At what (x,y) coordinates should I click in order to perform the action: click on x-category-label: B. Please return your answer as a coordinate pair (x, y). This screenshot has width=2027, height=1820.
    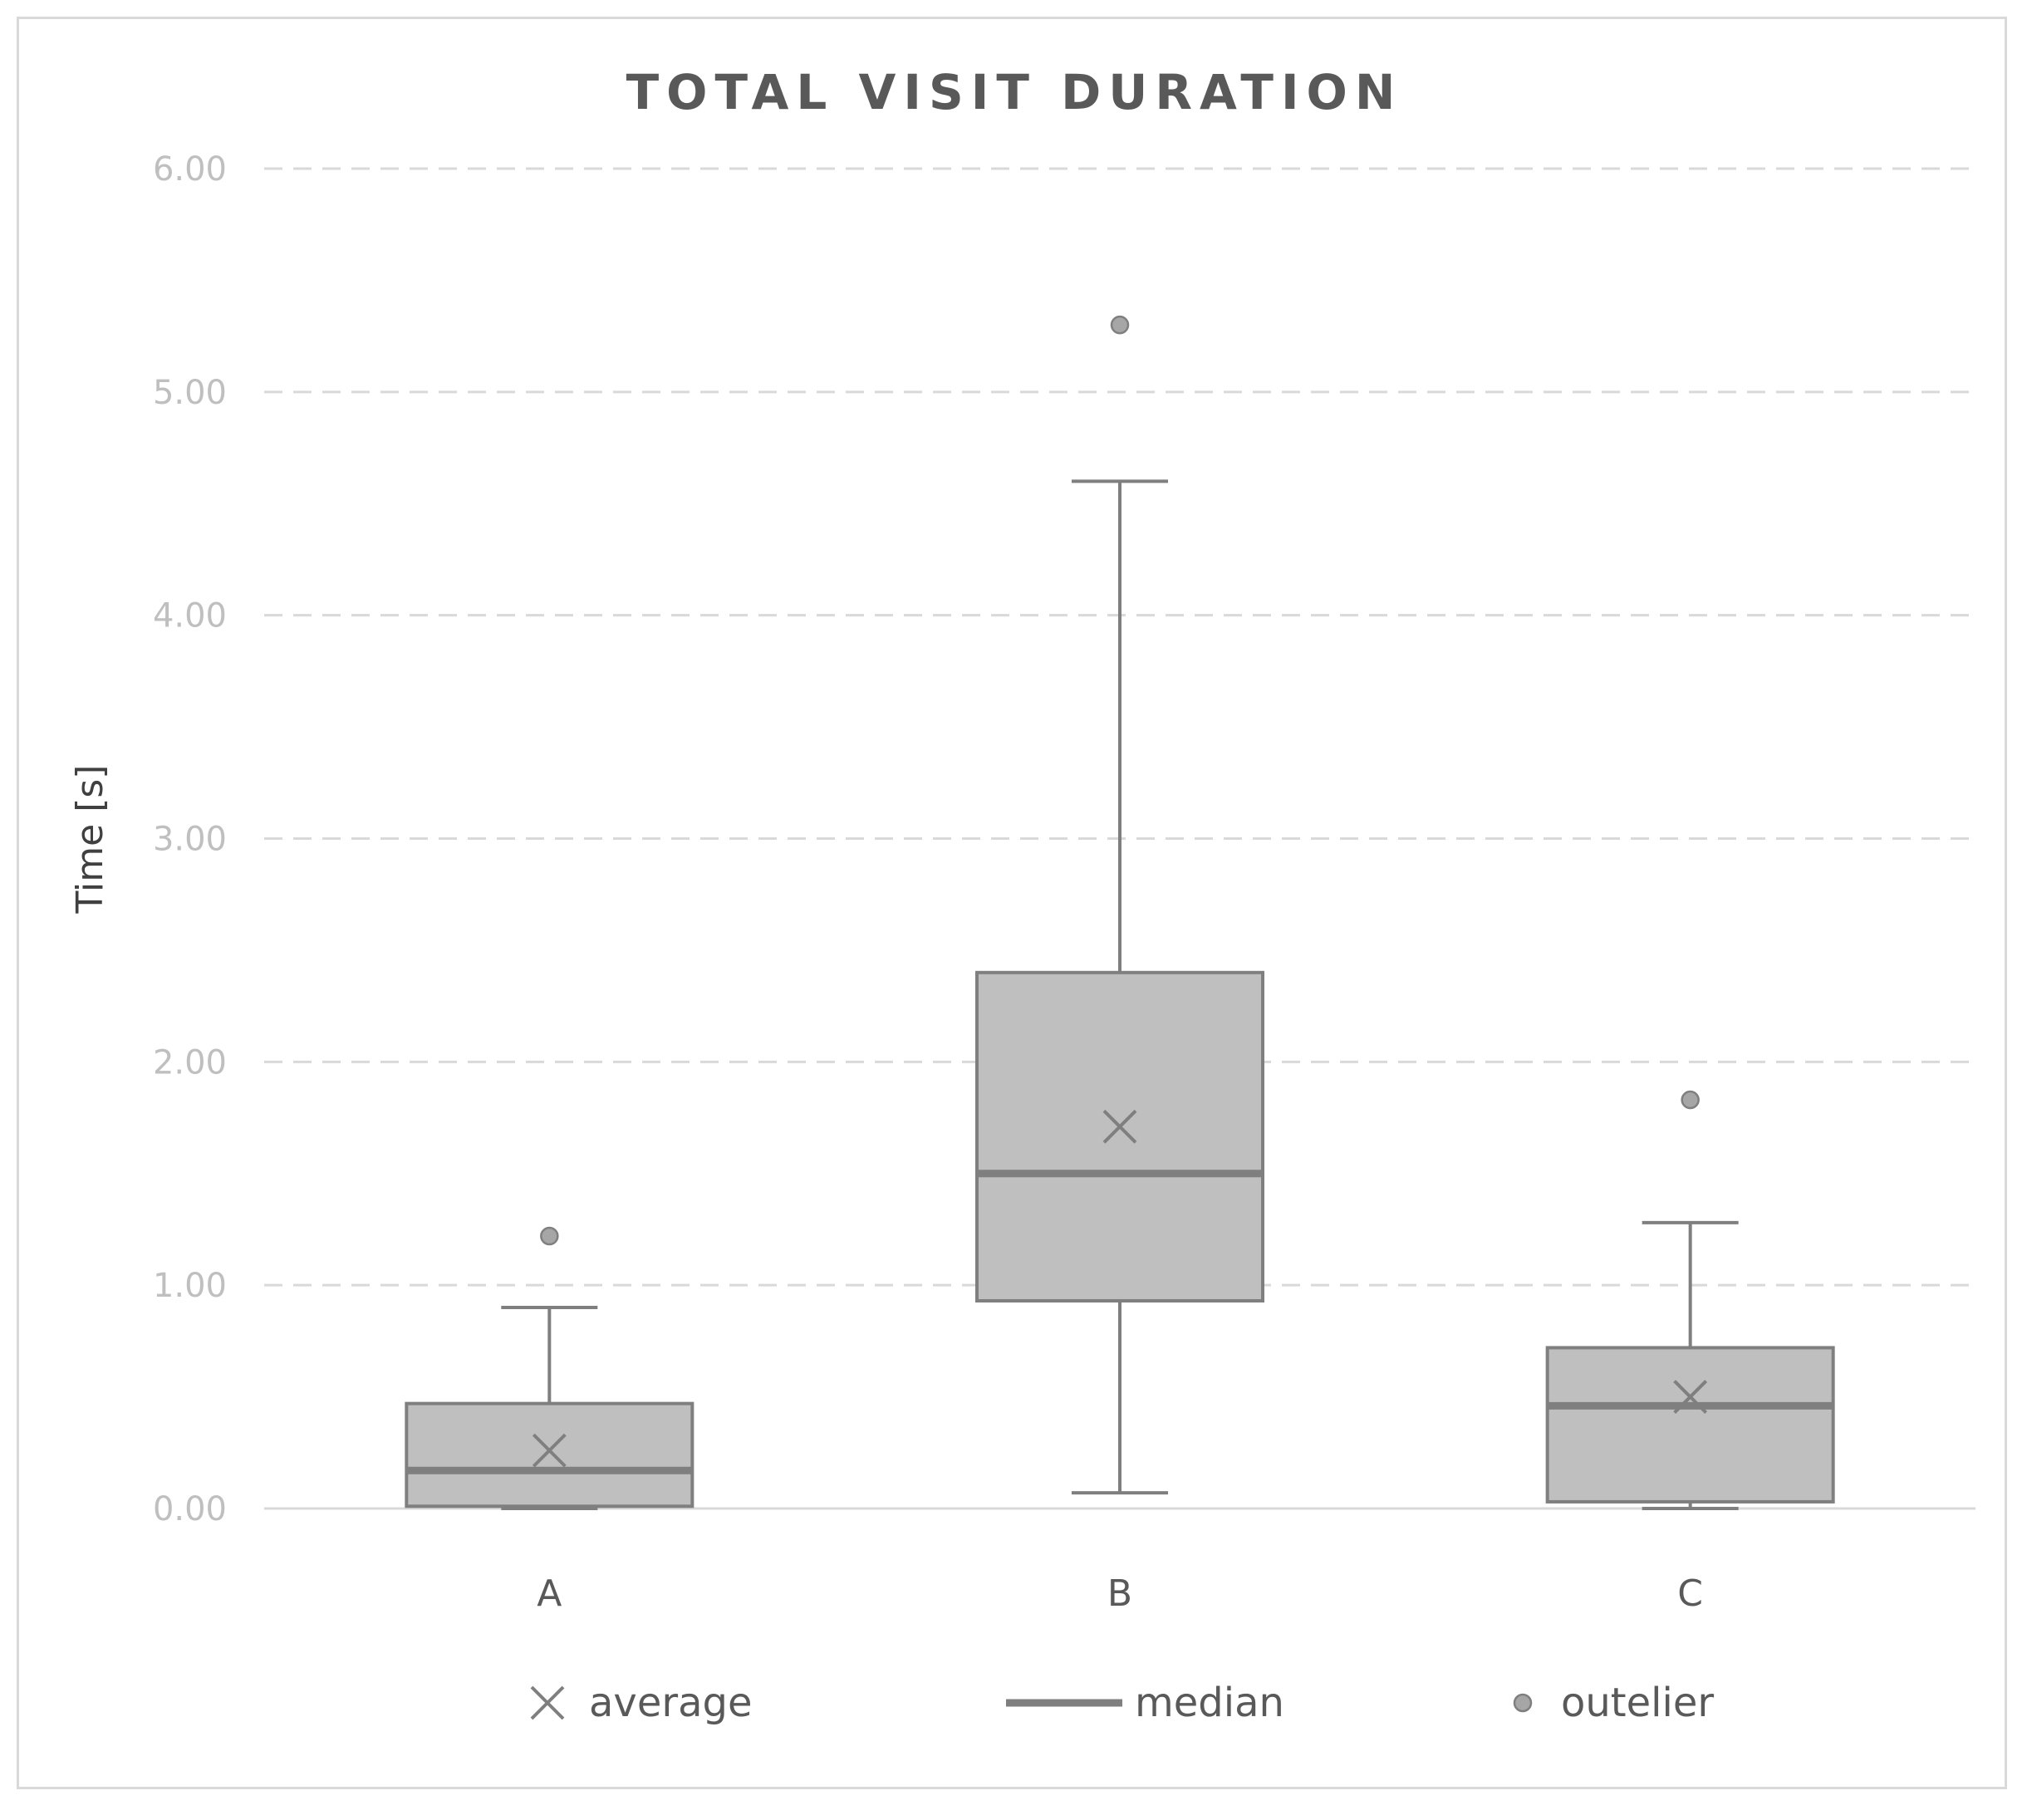
    Looking at the image, I should click on (1119, 1593).